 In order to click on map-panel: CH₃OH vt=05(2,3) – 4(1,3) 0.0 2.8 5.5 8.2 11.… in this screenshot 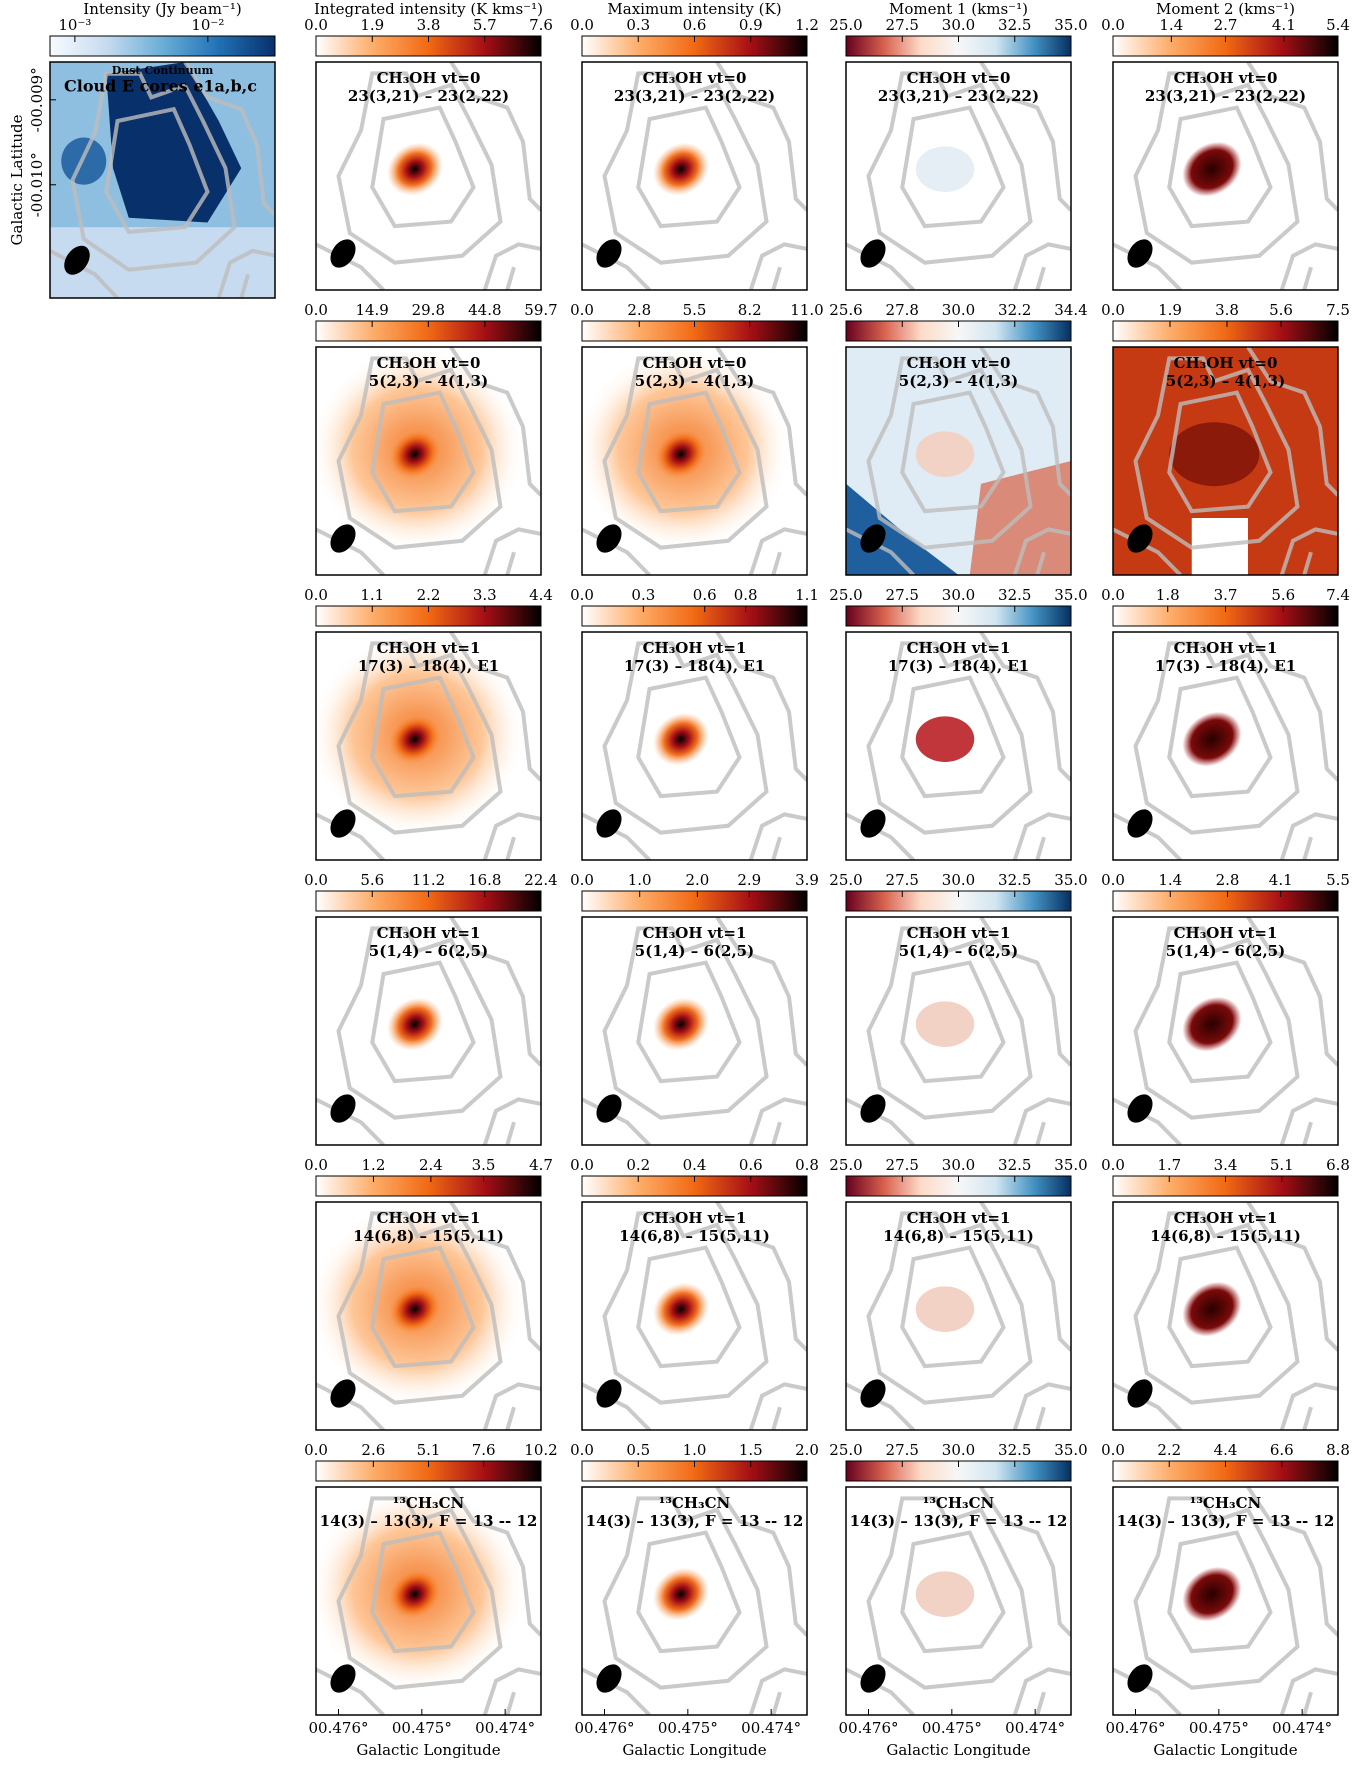, I will do `click(697, 438)`.